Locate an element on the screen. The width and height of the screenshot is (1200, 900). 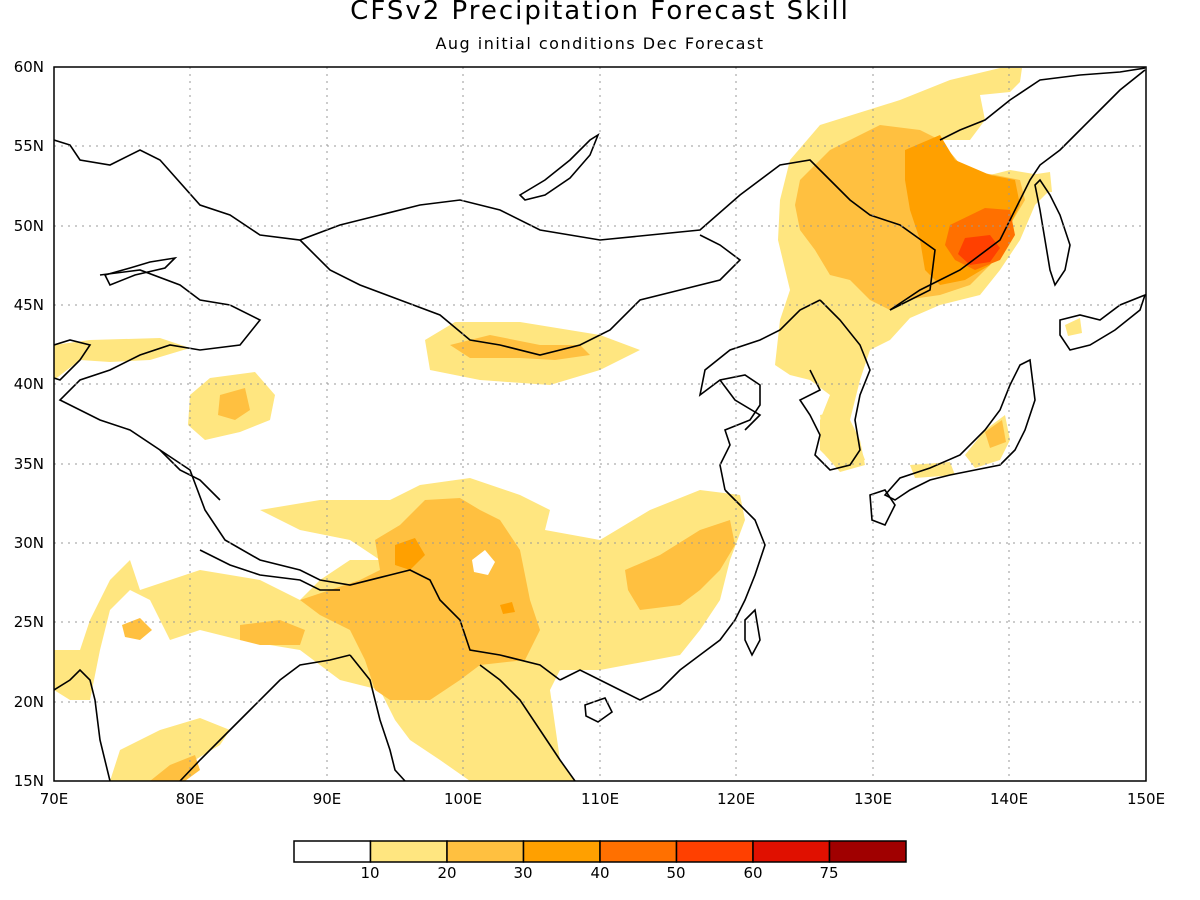
coast-hokkaido is located at coordinates (1102, 322).